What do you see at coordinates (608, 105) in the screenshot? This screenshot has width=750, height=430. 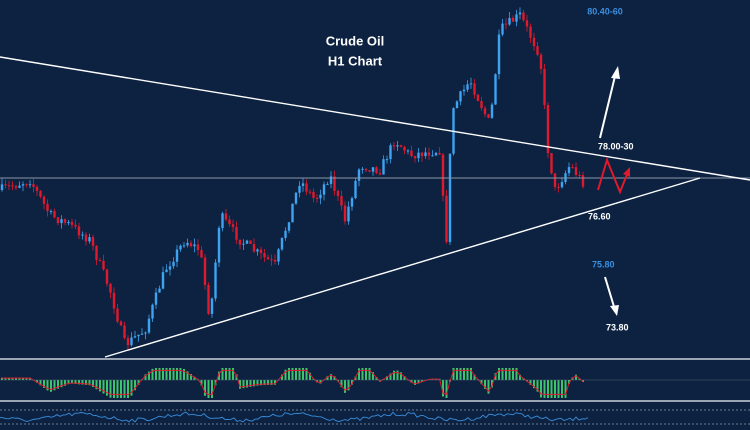 I see `arrow-up` at bounding box center [608, 105].